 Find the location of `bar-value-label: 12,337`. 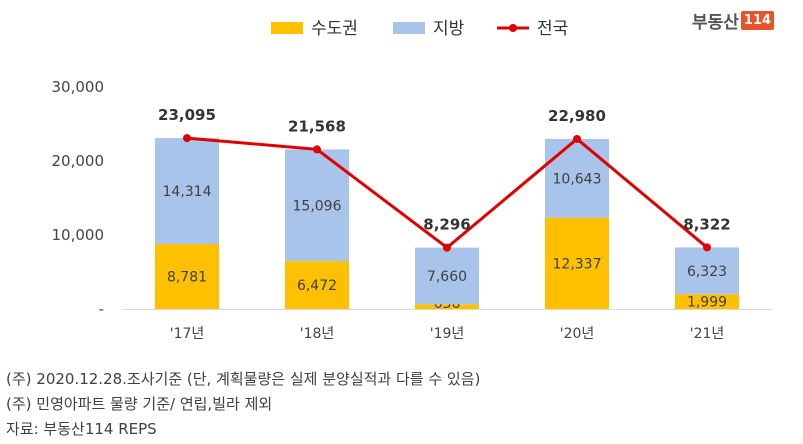

bar-value-label: 12,337 is located at coordinates (577, 264).